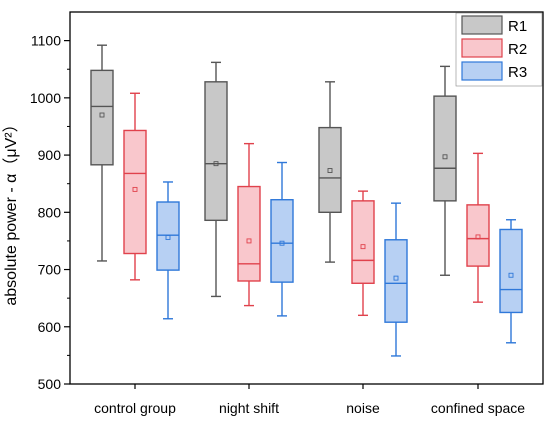  What do you see at coordinates (517, 49) in the screenshot?
I see `legend-label-R2: R2` at bounding box center [517, 49].